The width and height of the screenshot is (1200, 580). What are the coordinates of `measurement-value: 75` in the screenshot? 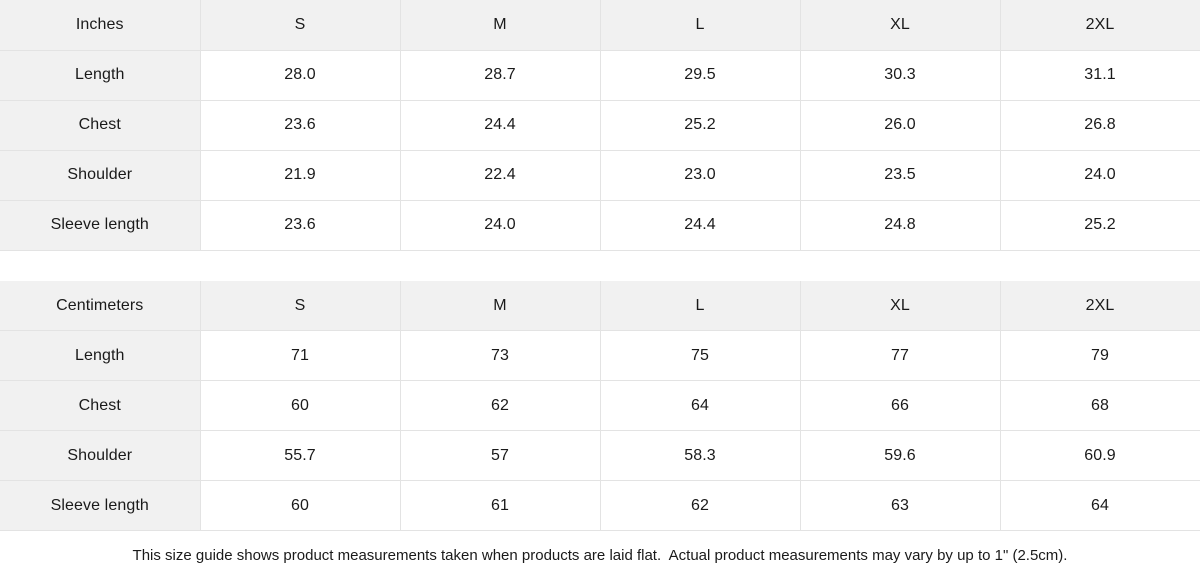 It's located at (700, 355).